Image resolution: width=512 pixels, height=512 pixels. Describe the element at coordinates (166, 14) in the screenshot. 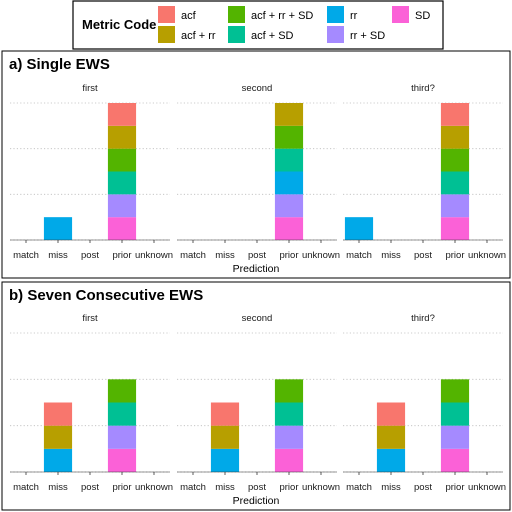

I see `legend-key-acf` at that location.